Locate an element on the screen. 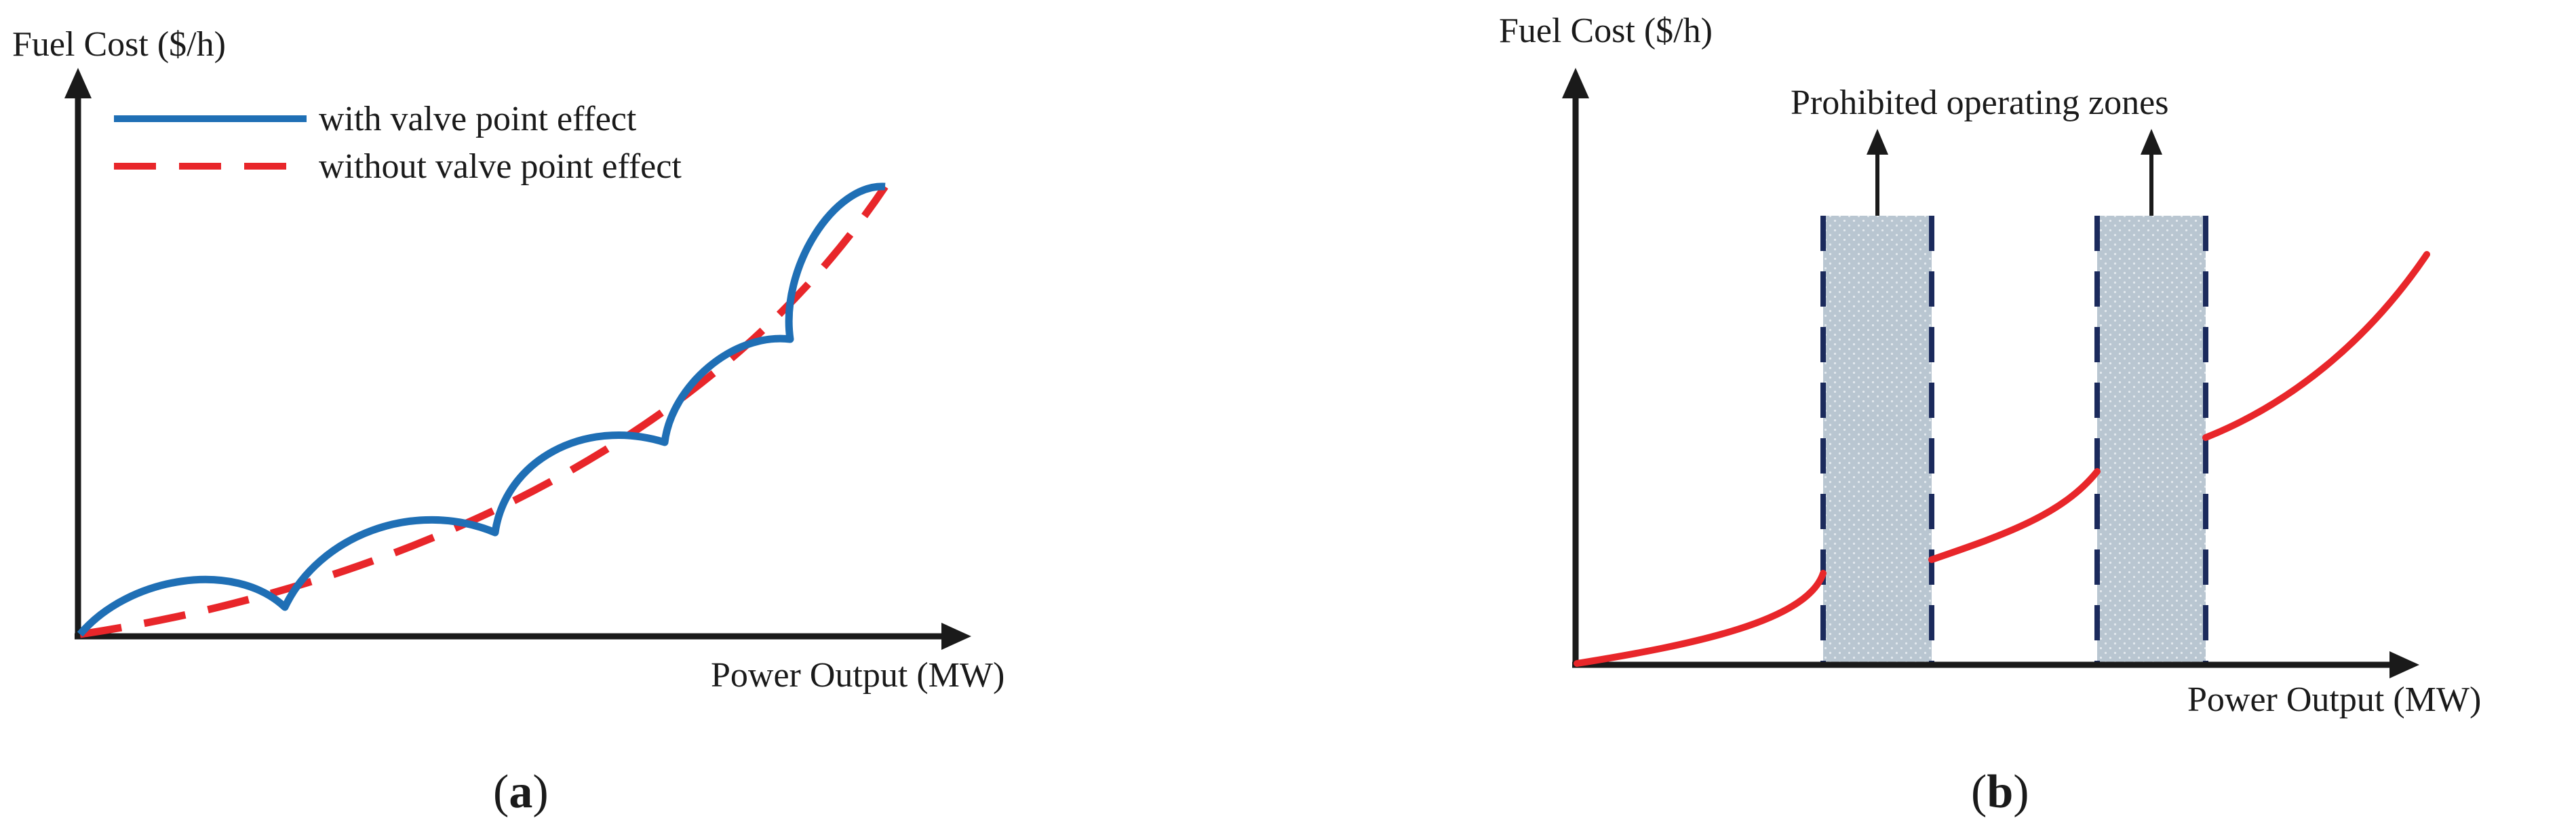  panel-b-label: (b) is located at coordinates (2000, 792).